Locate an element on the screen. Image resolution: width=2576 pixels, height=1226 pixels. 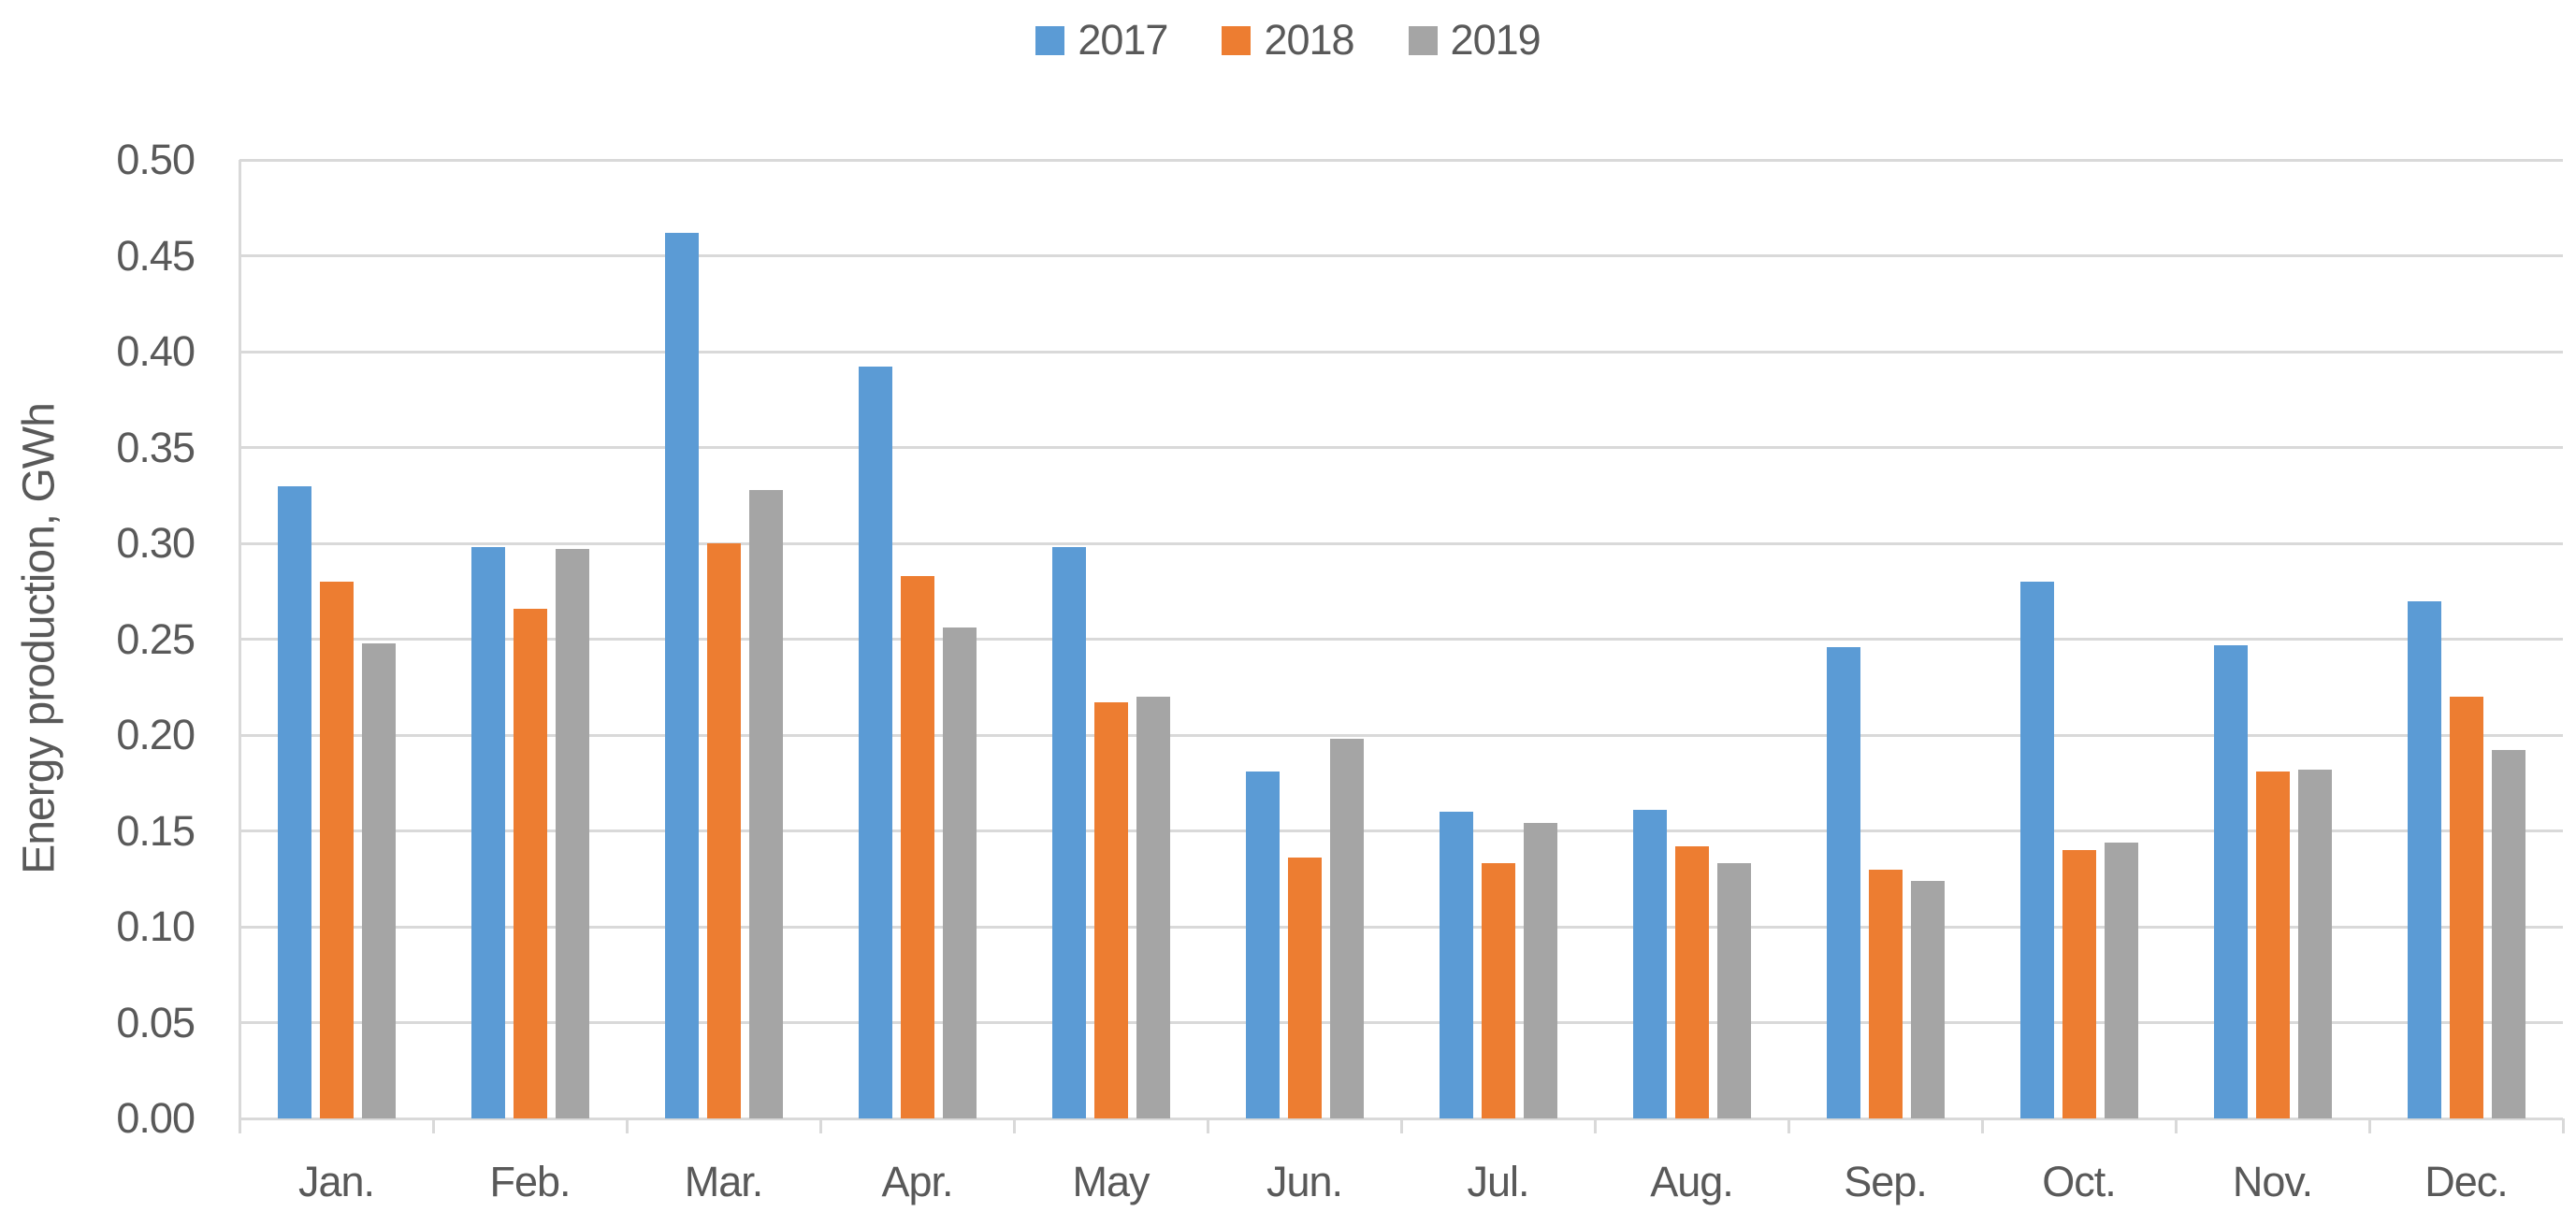
y-tick-label: 0.35 is located at coordinates (155, 447).